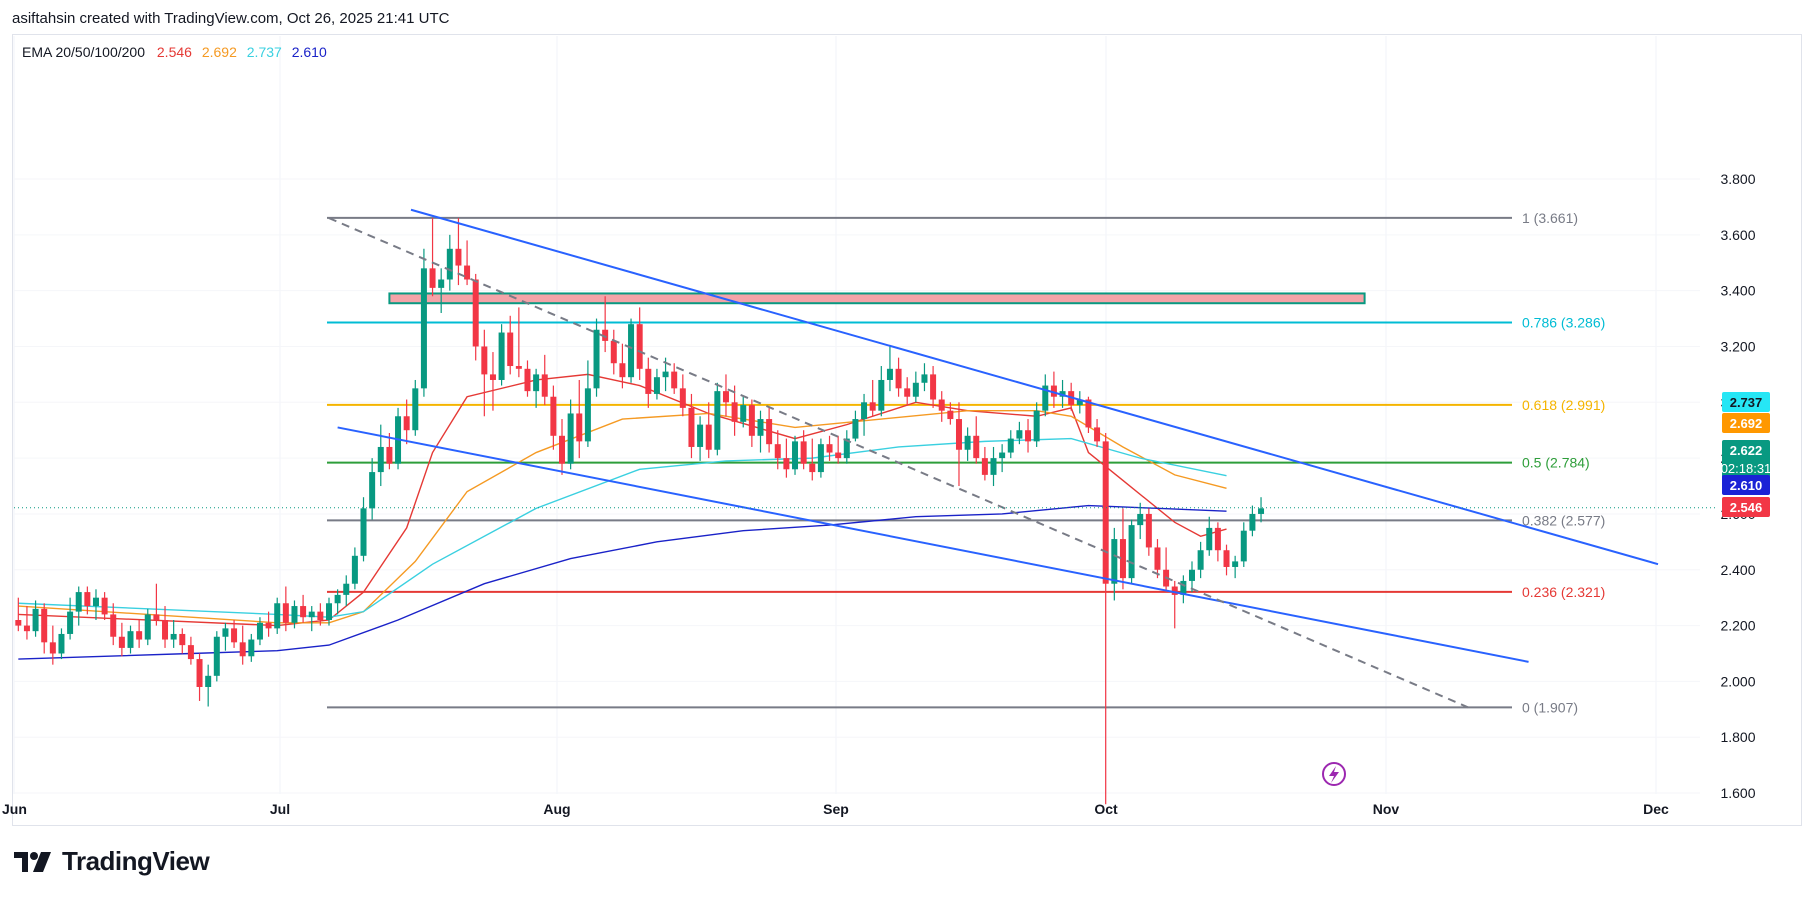 Image resolution: width=1814 pixels, height=900 pixels. I want to click on resistance-zone, so click(877, 298).